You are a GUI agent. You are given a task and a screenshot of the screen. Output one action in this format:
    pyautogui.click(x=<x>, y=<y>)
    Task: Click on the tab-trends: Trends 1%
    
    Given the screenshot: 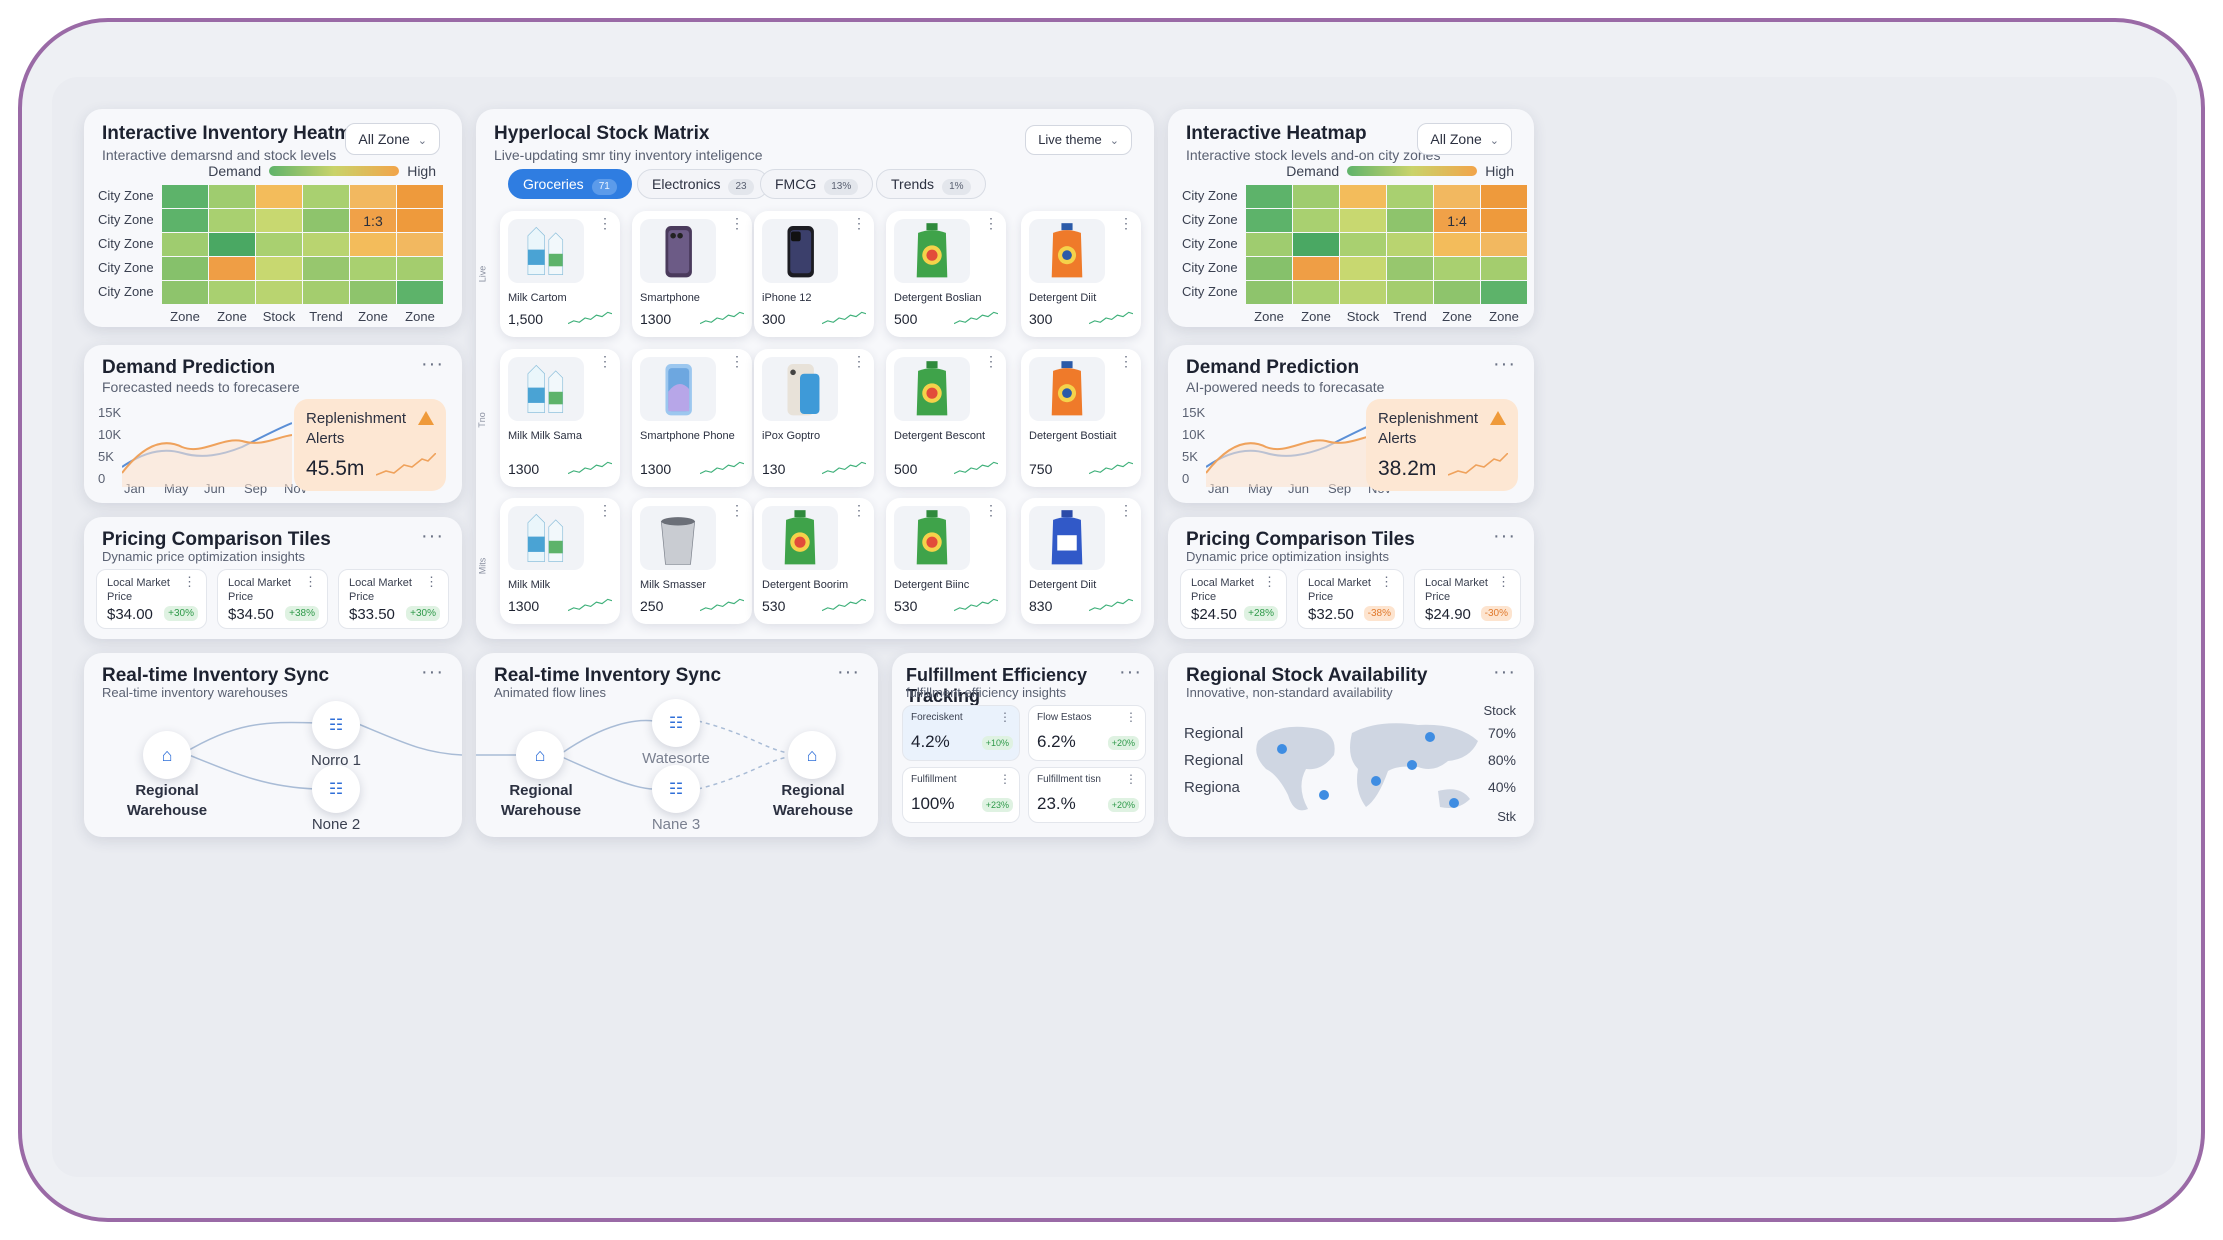 What is the action you would take?
    pyautogui.click(x=931, y=184)
    